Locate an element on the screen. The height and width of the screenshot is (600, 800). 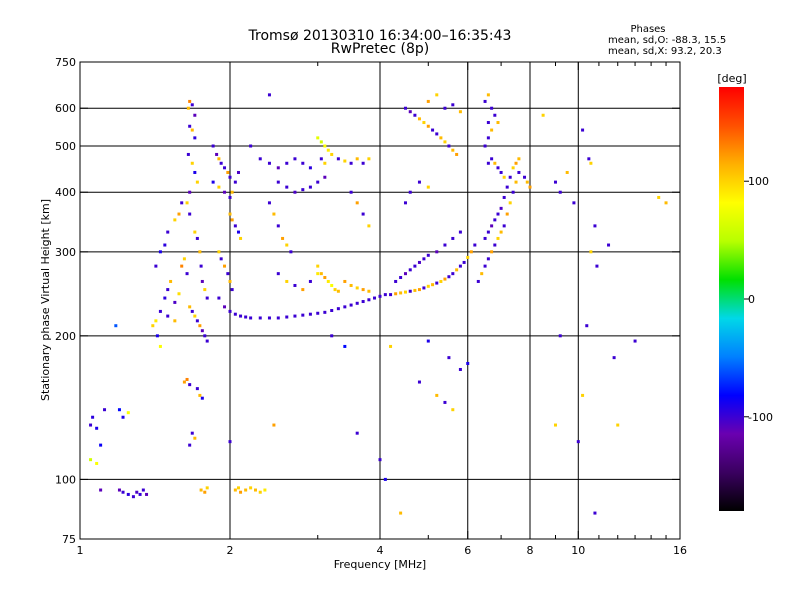
x-tick-label: 10 is located at coordinates (578, 550).